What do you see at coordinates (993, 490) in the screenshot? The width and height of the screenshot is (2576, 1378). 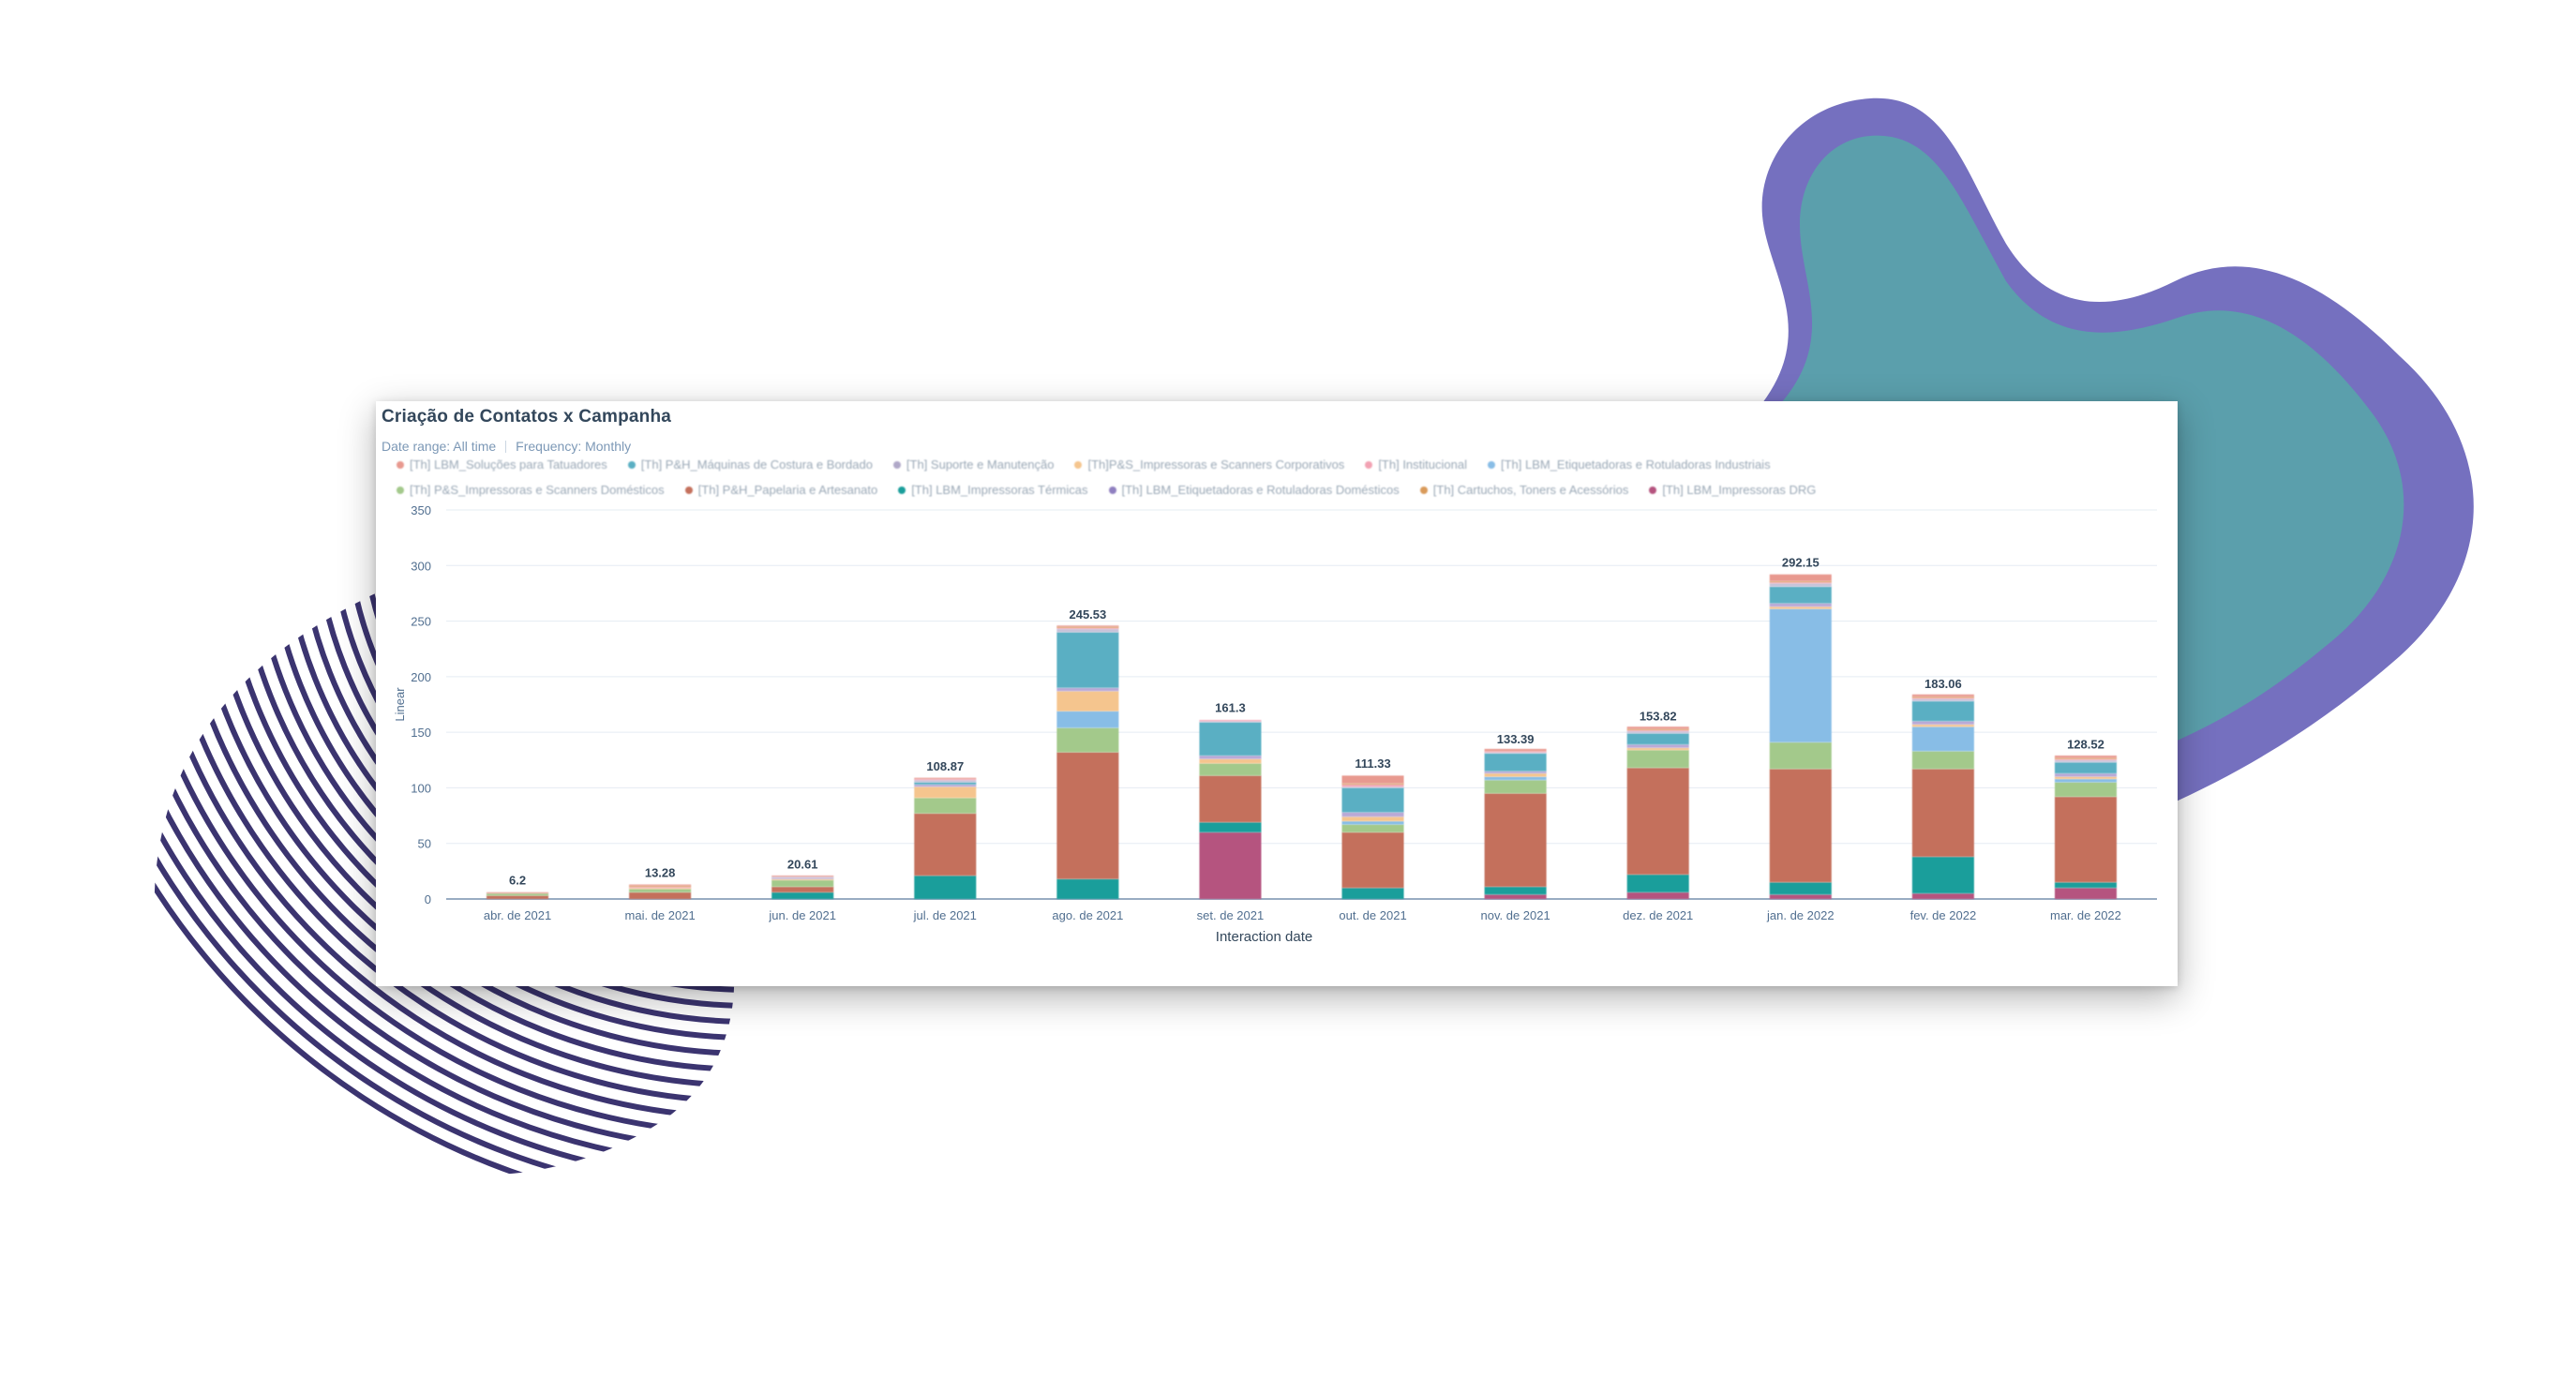 I see `legend-item: [Th] LBM_Impressoras Térmicas` at bounding box center [993, 490].